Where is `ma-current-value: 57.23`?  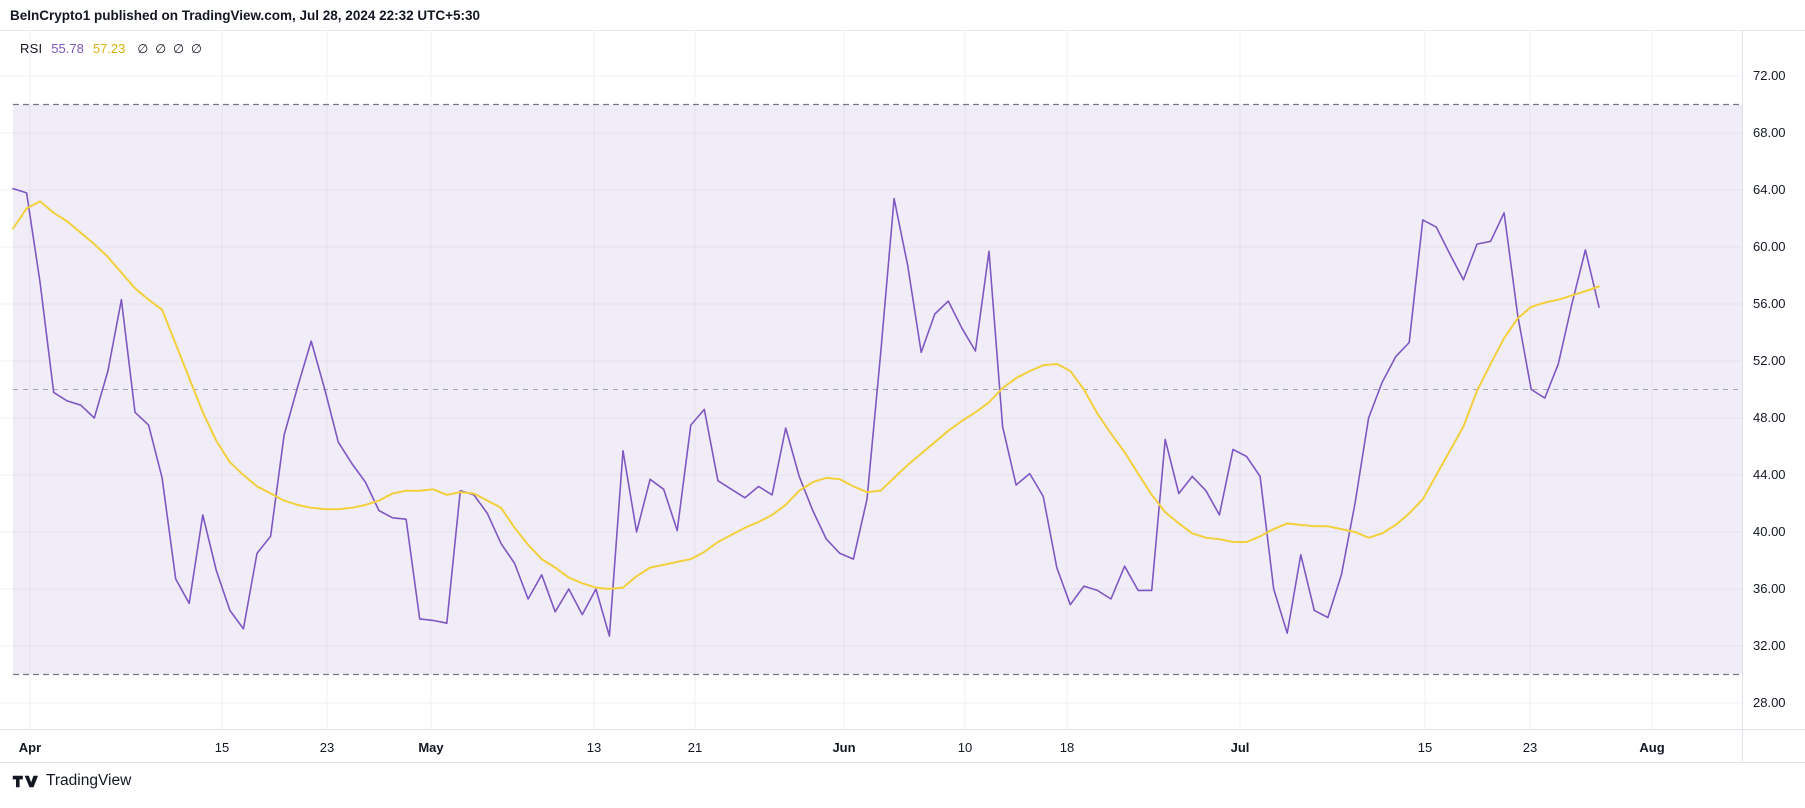 ma-current-value: 57.23 is located at coordinates (109, 48).